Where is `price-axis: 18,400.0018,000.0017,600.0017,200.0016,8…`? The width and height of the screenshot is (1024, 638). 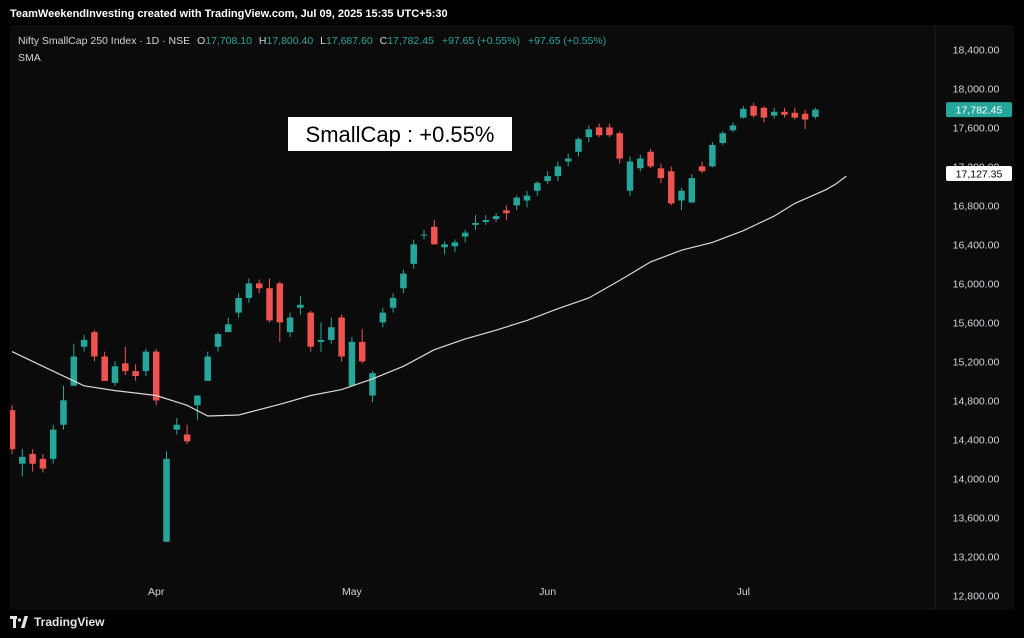 price-axis: 18,400.0018,000.0017,600.0017,200.0016,8… is located at coordinates (976, 323).